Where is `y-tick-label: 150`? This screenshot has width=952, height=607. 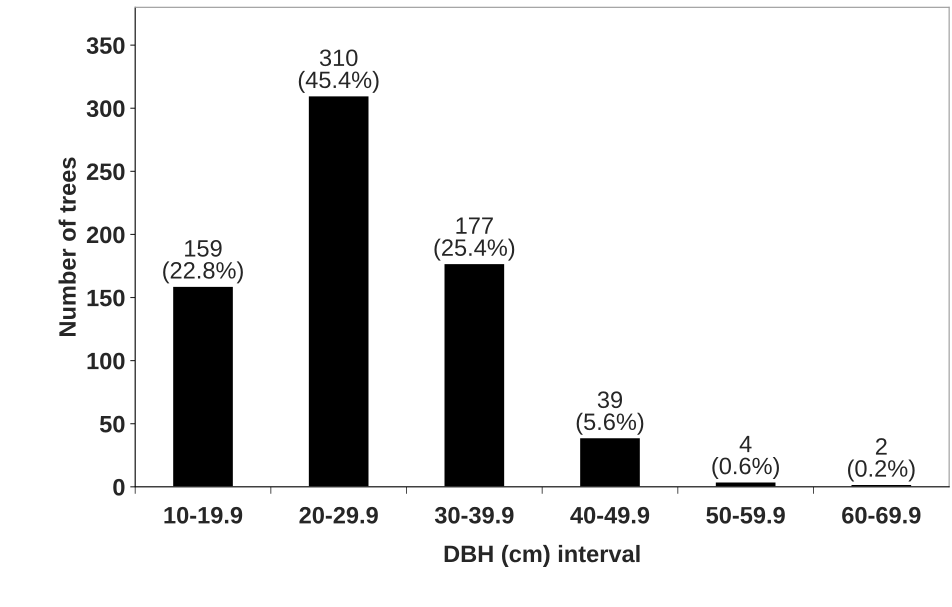
y-tick-label: 150 is located at coordinates (106, 298).